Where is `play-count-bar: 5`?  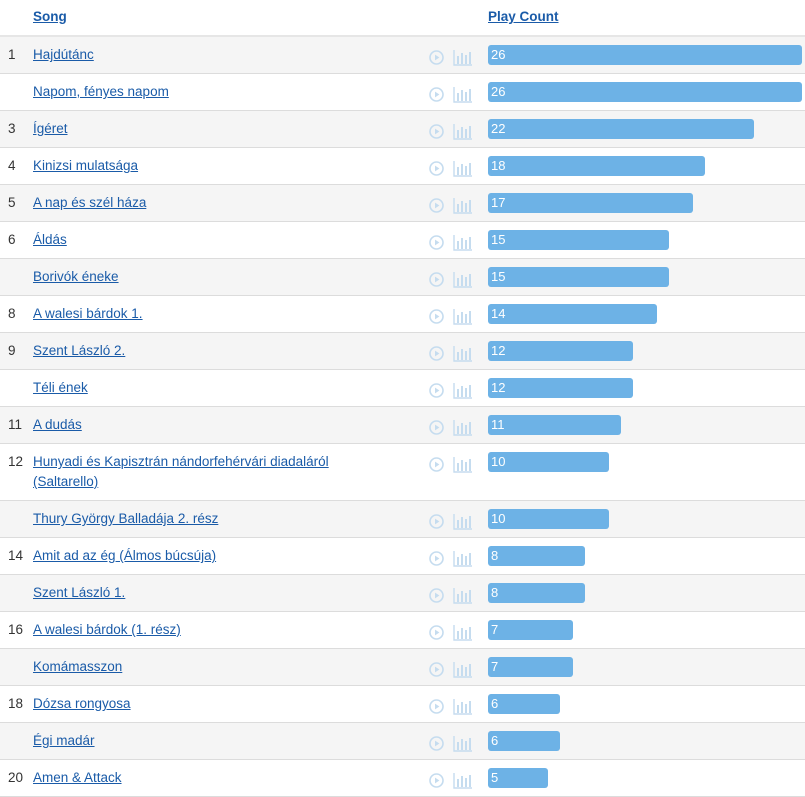
play-count-bar: 5 is located at coordinates (518, 778).